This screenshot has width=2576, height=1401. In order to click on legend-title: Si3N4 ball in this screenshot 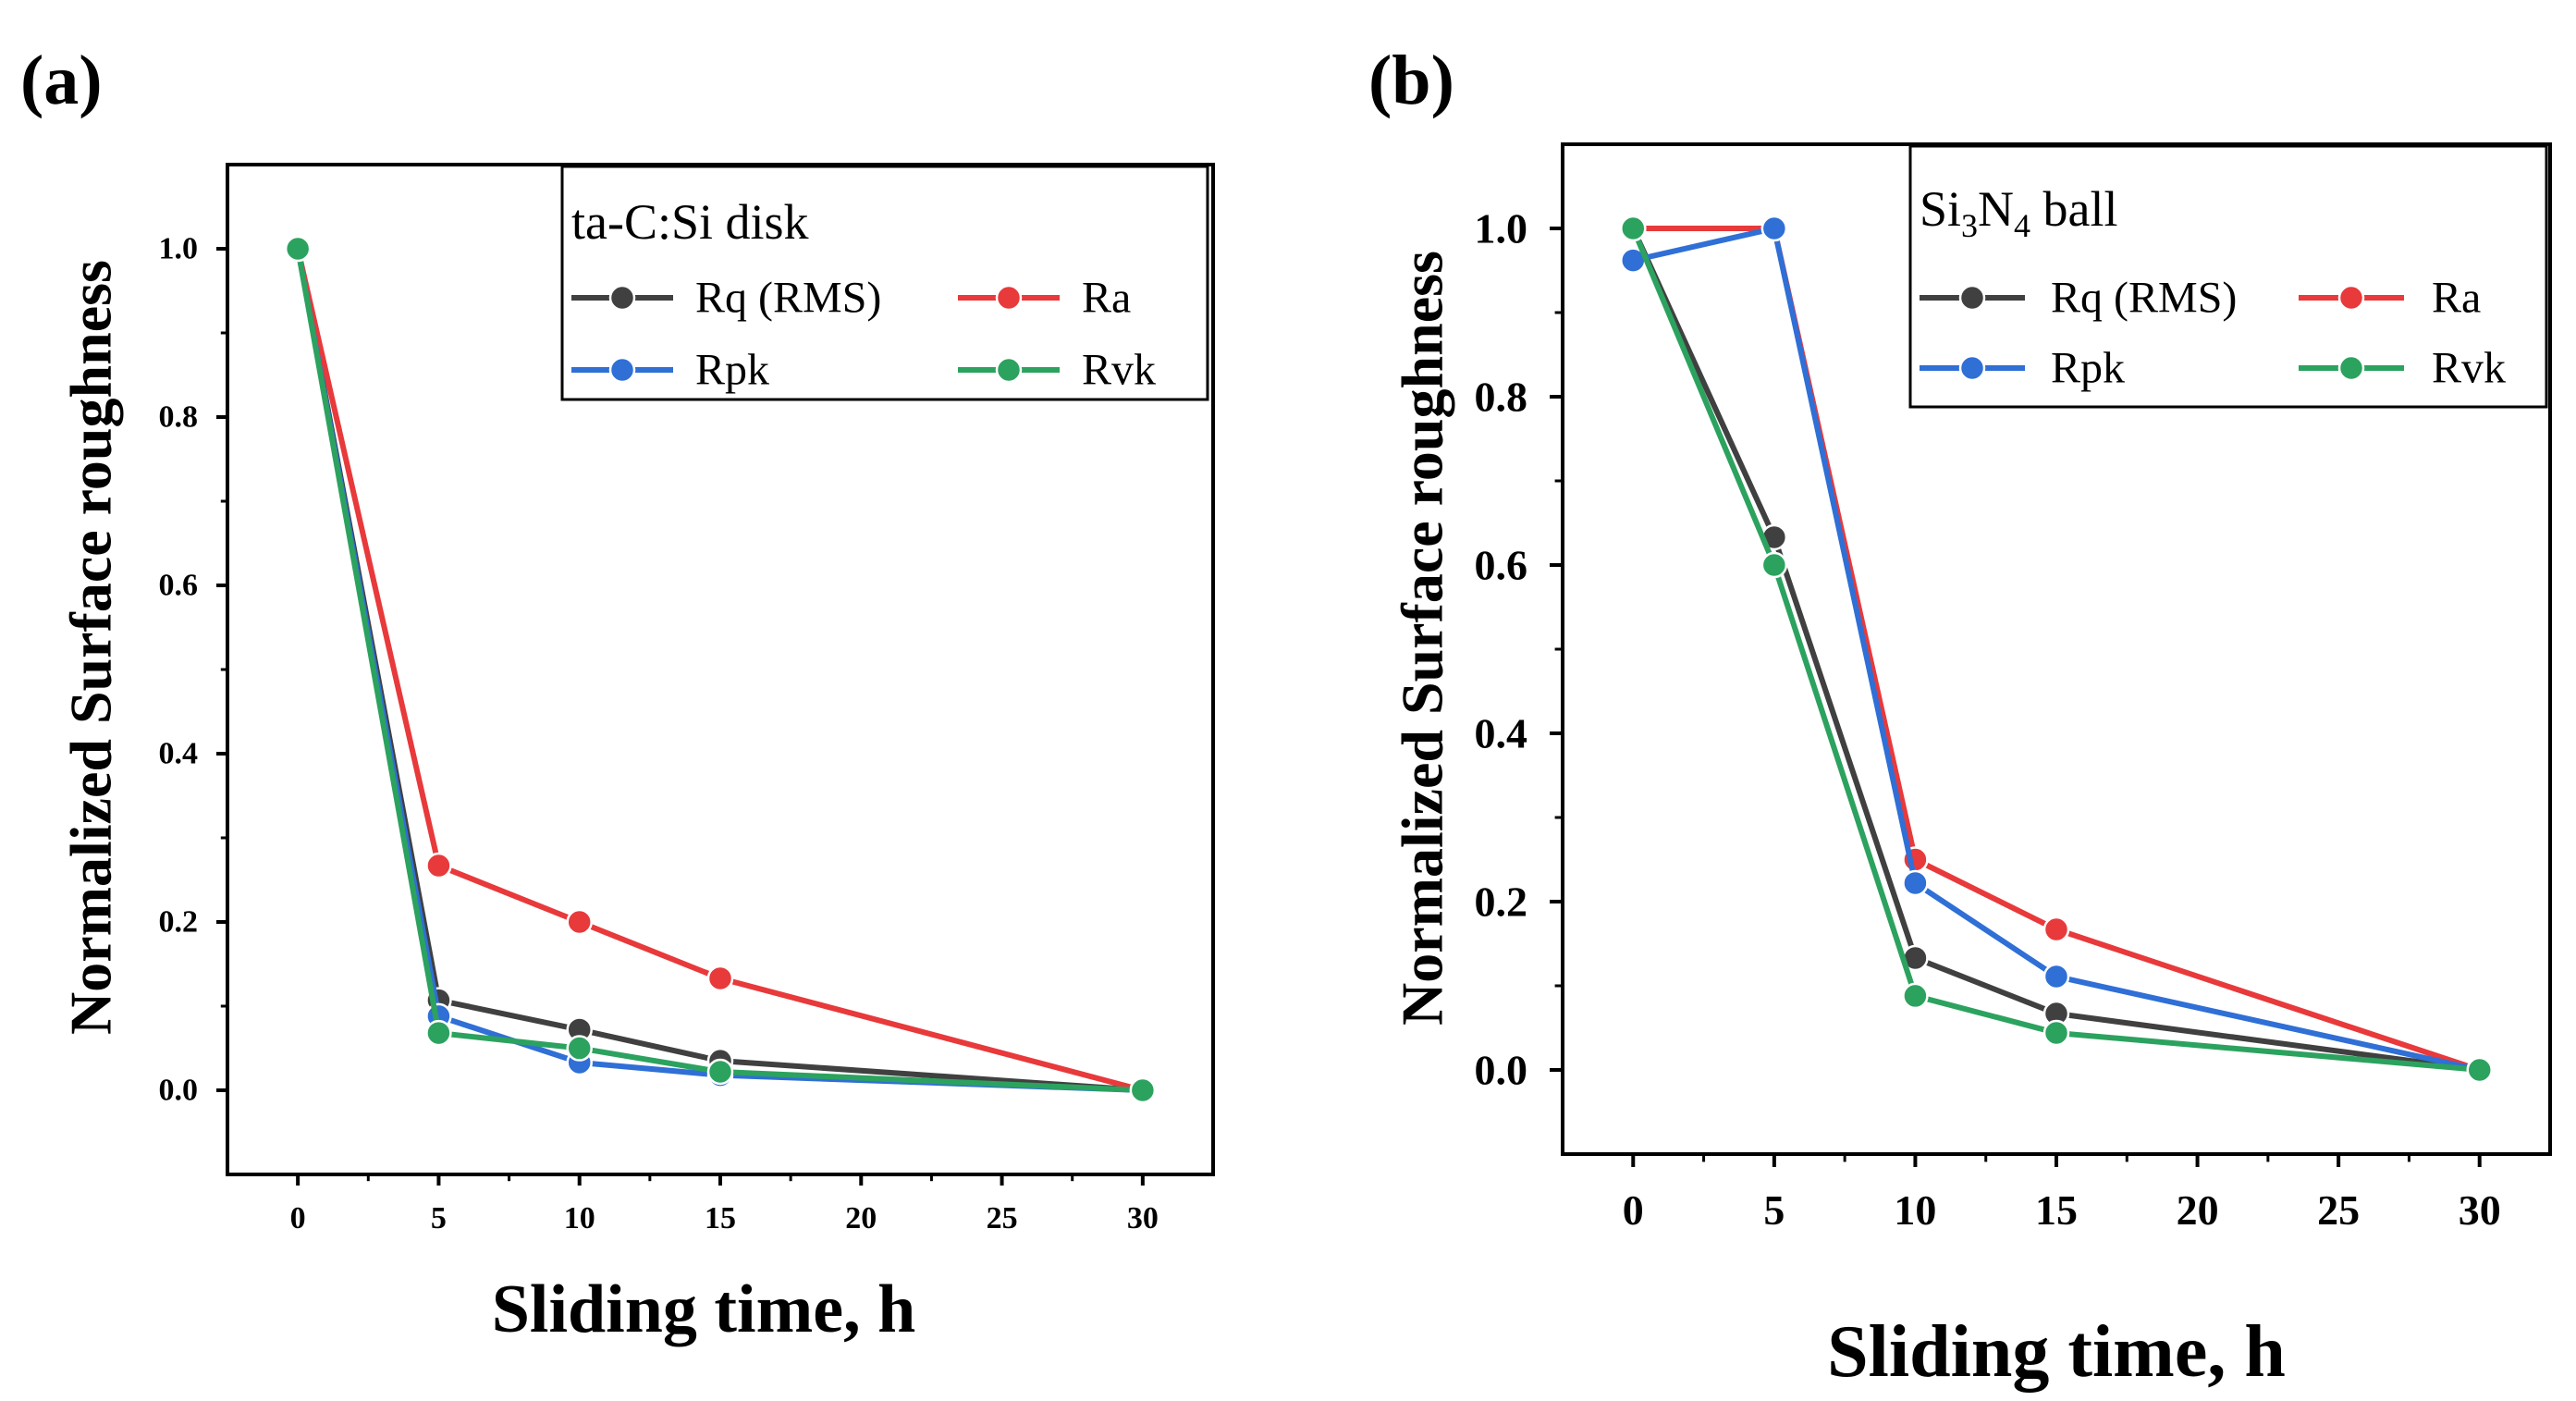, I will do `click(2019, 212)`.